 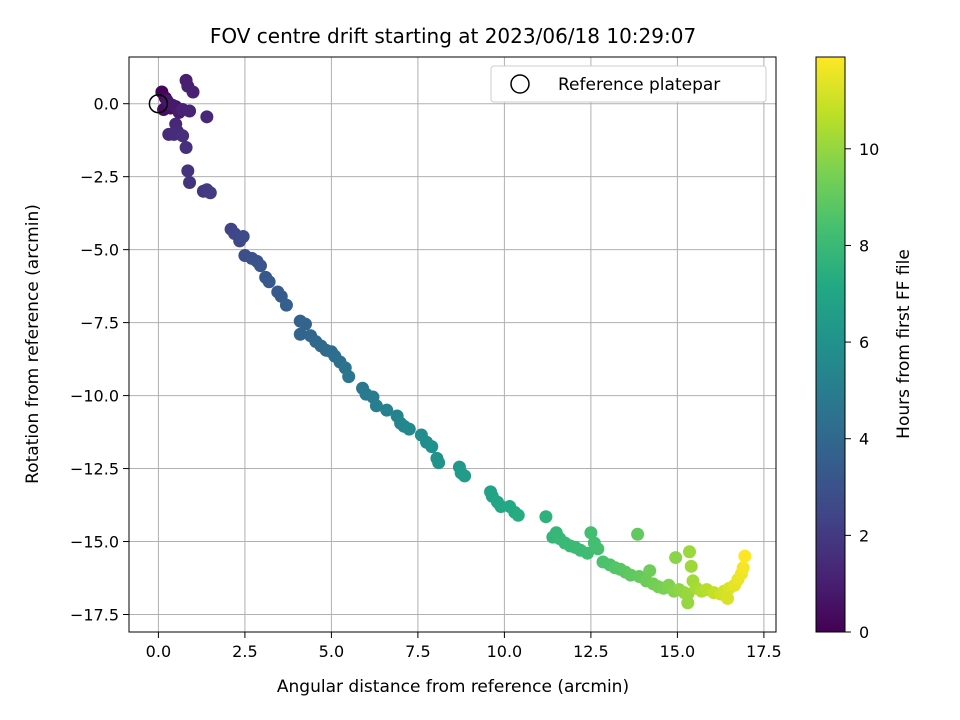 What do you see at coordinates (904, 344) in the screenshot?
I see `colorbar-label: Hours from first FF file` at bounding box center [904, 344].